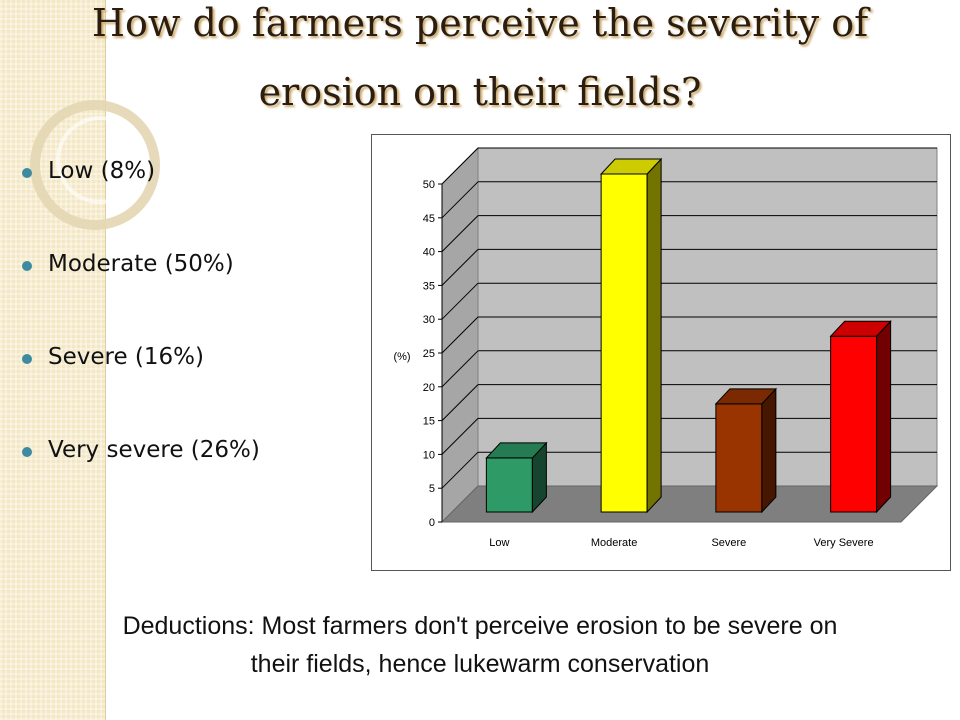 The image size is (960, 720). I want to click on decorative-rings, so click(95, 165).